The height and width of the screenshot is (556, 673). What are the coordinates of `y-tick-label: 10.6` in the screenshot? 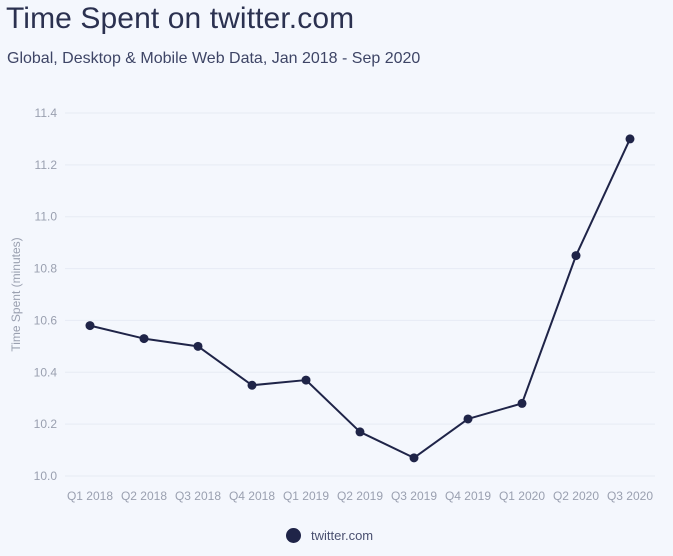 It's located at (46, 320).